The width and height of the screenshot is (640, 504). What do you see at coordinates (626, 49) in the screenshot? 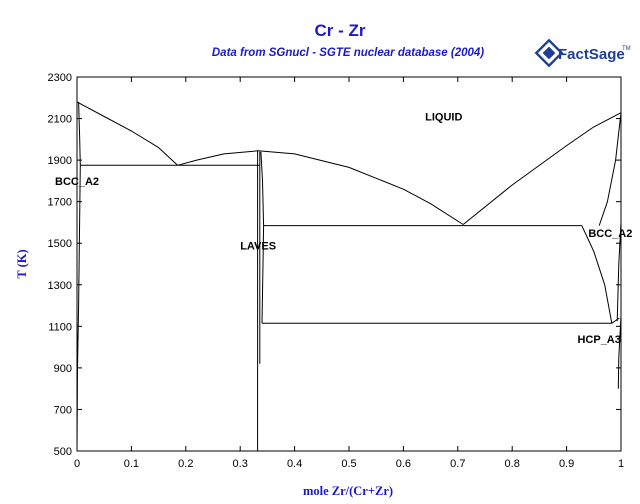
I see `factsage-logo-mark: TM` at bounding box center [626, 49].